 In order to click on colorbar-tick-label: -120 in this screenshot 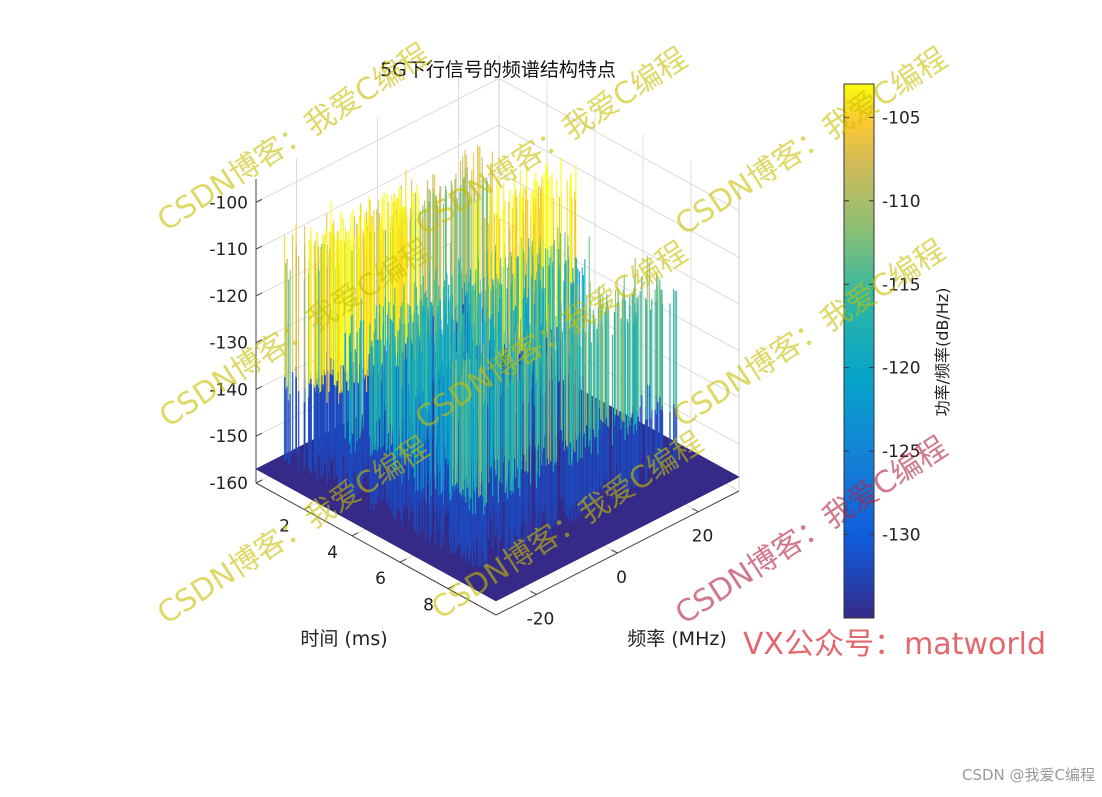, I will do `click(901, 369)`.